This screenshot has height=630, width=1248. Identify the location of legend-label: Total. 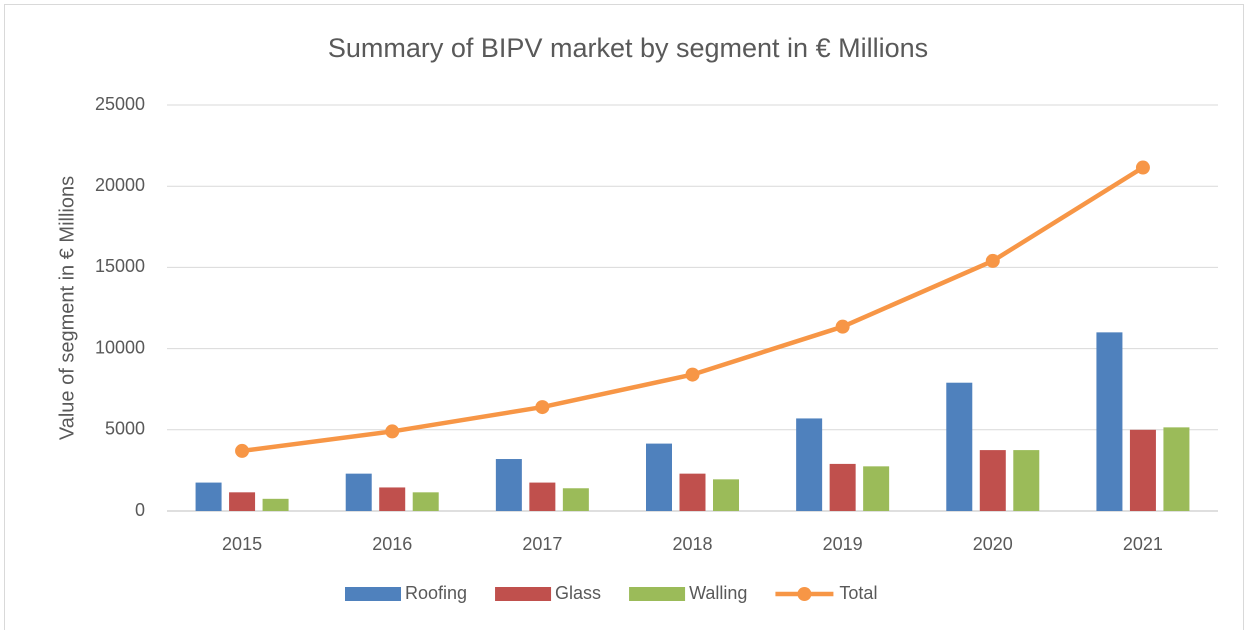
(858, 593).